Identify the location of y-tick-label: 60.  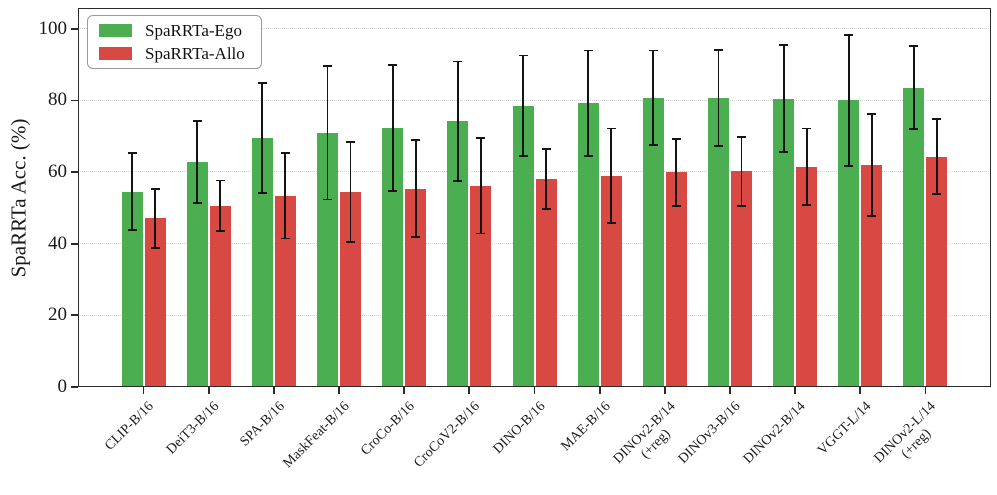
(57, 172).